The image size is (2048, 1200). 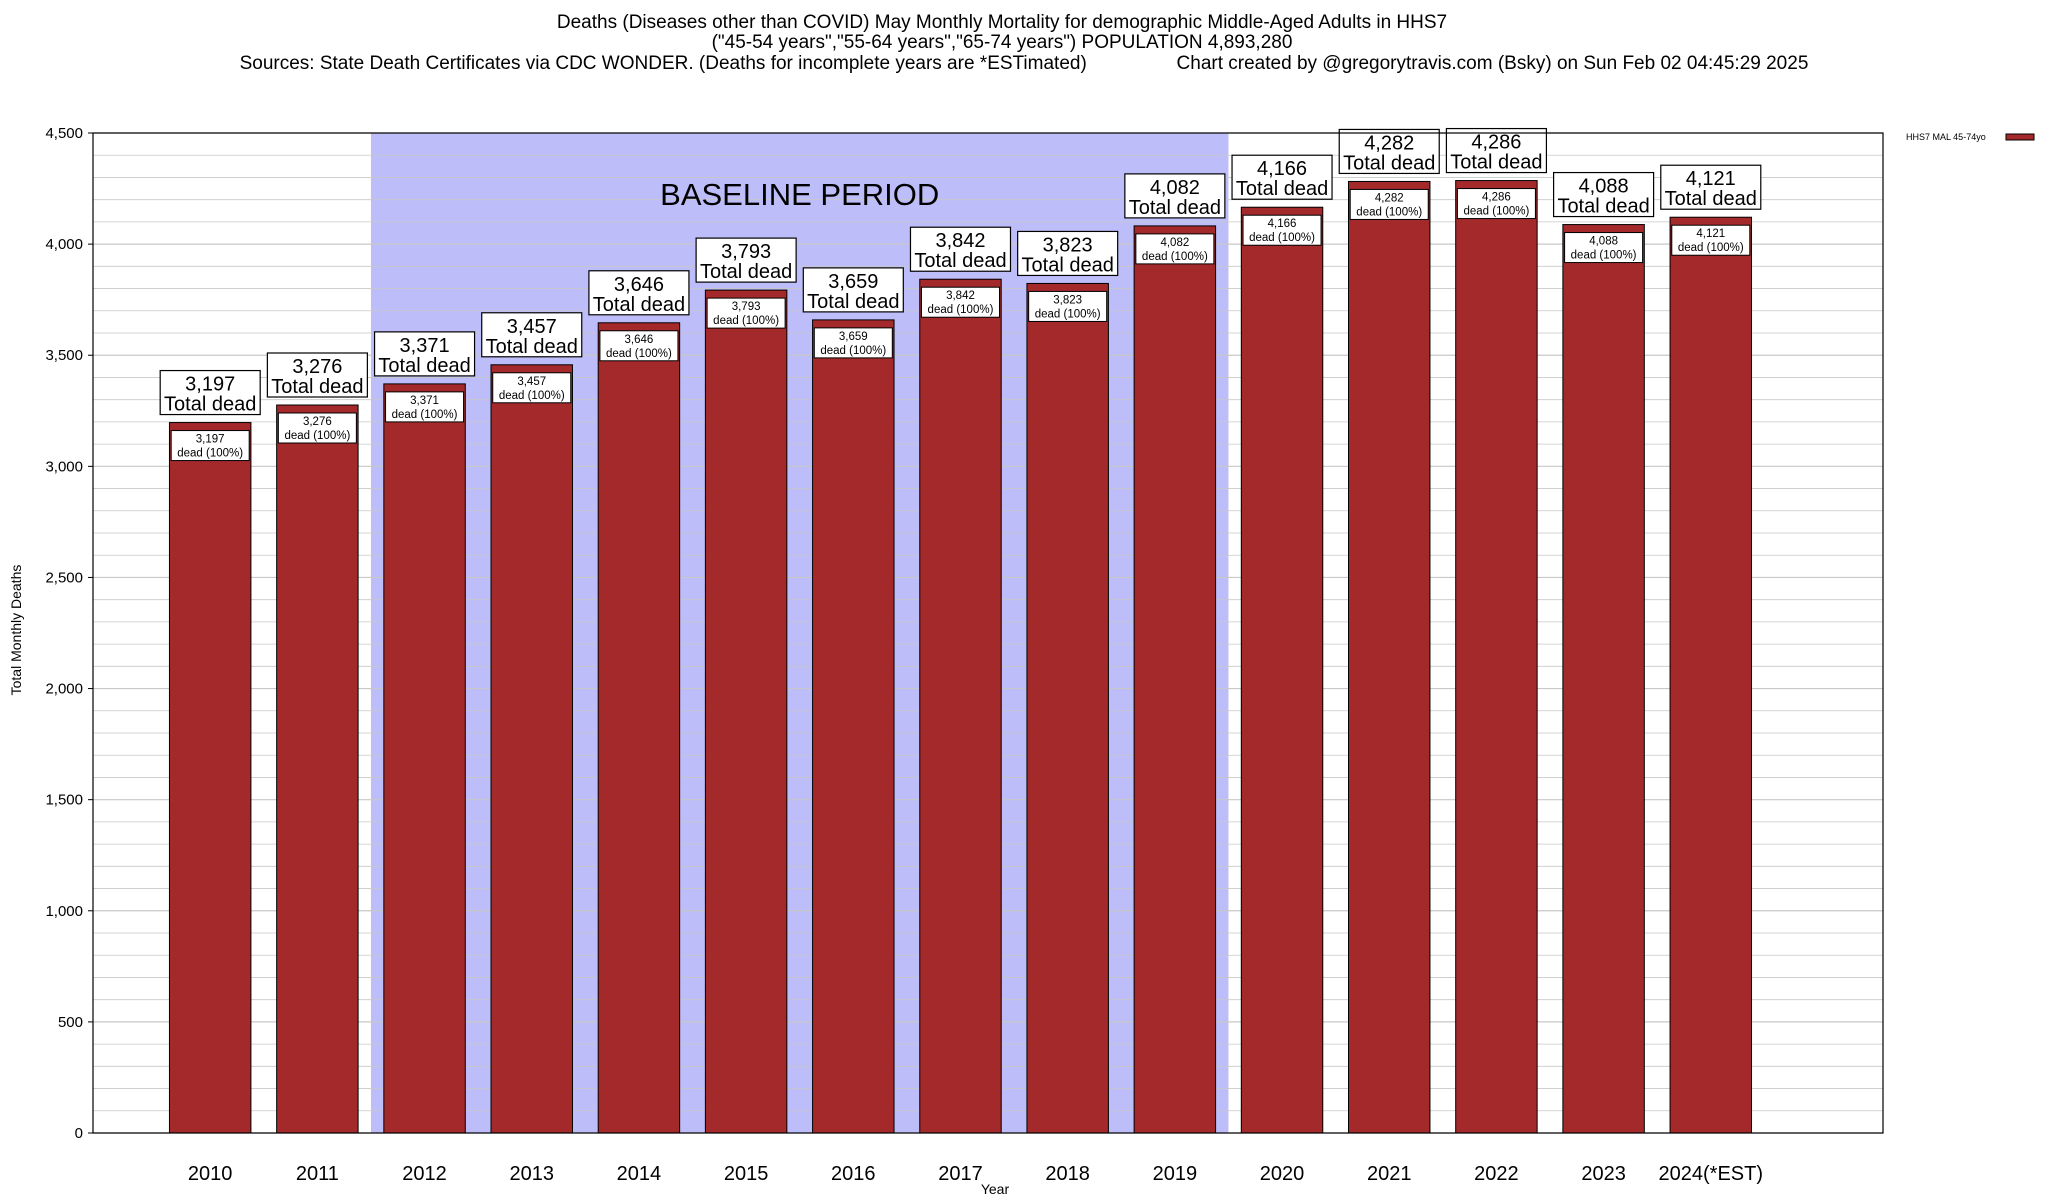 I want to click on bar-total-value-label: 3,659, so click(x=853, y=282).